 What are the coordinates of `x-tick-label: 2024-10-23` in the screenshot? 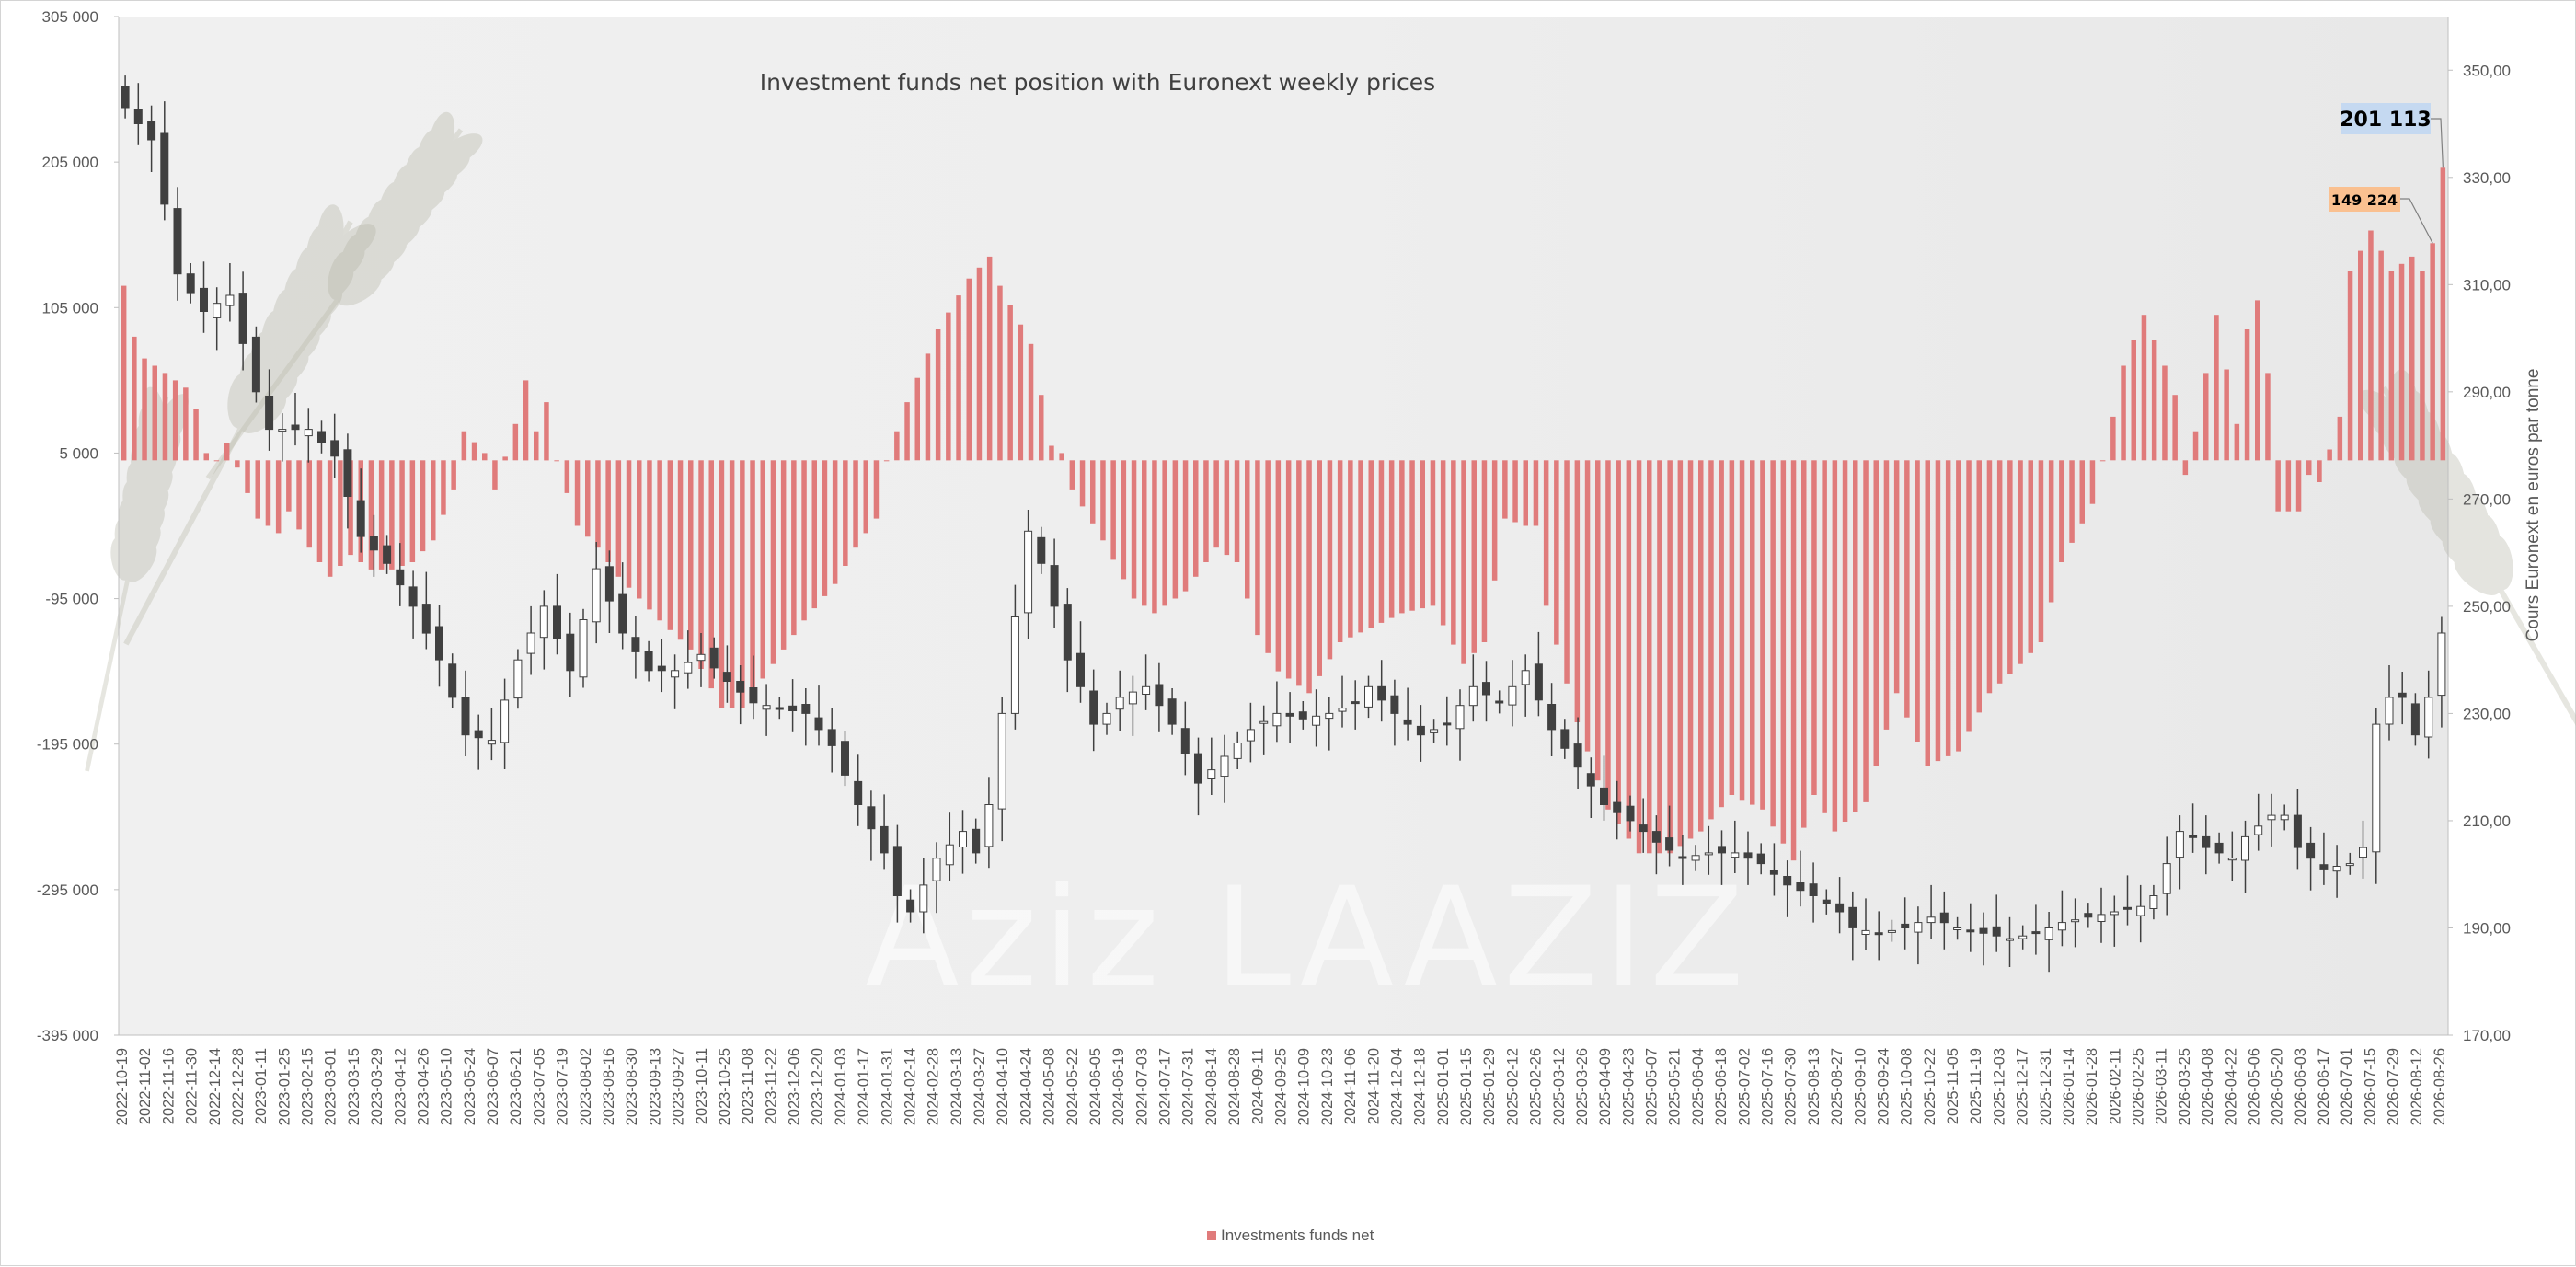 It's located at (1327, 1086).